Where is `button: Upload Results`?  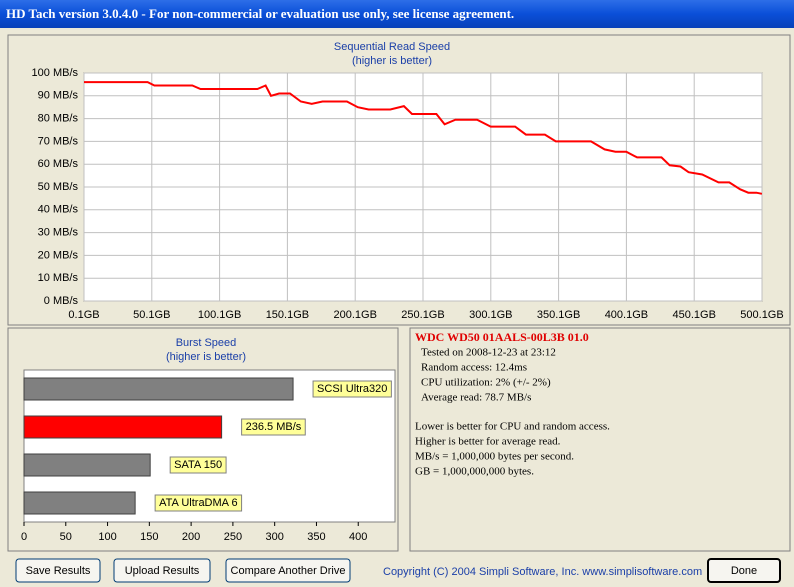
button: Upload Results is located at coordinates (162, 570).